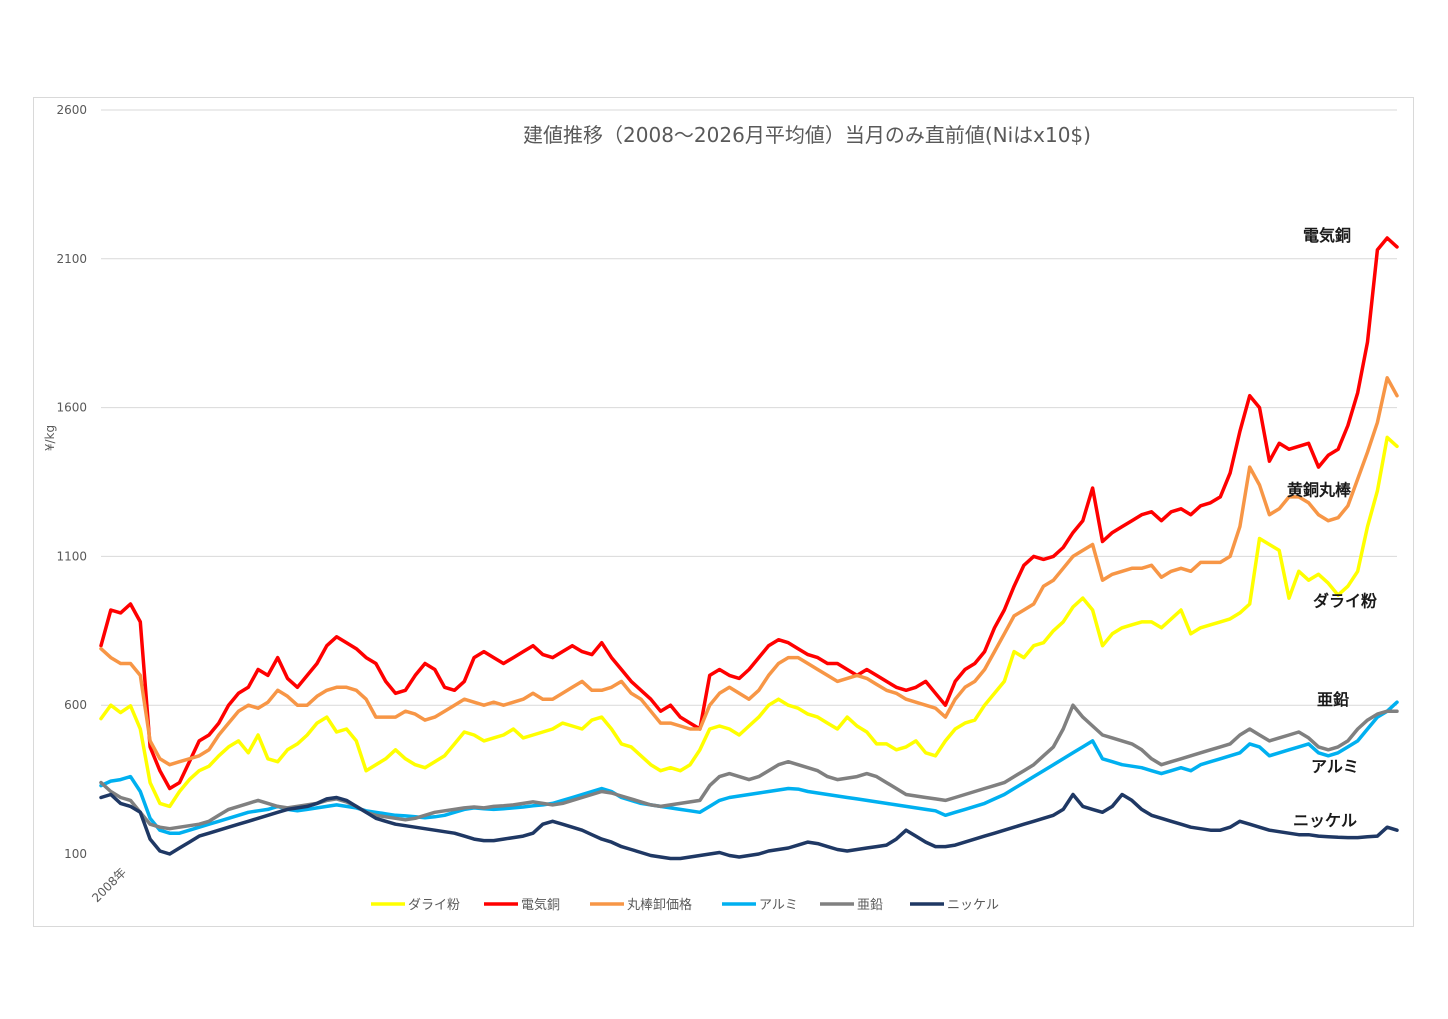 The width and height of the screenshot is (1448, 1019). Describe the element at coordinates (1327, 235) in the screenshot. I see `annotation-copper: 電気銅` at that location.